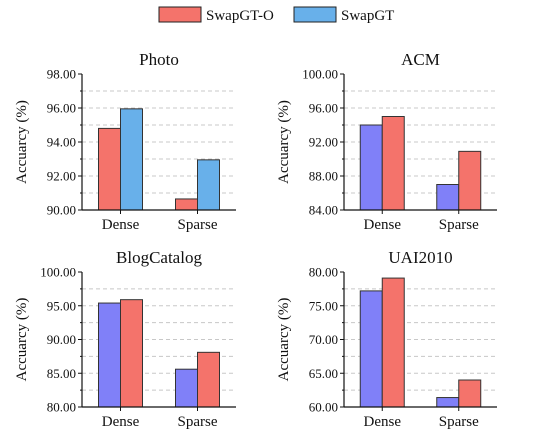  I want to click on y-tick-label: 85.00, so click(61, 373).